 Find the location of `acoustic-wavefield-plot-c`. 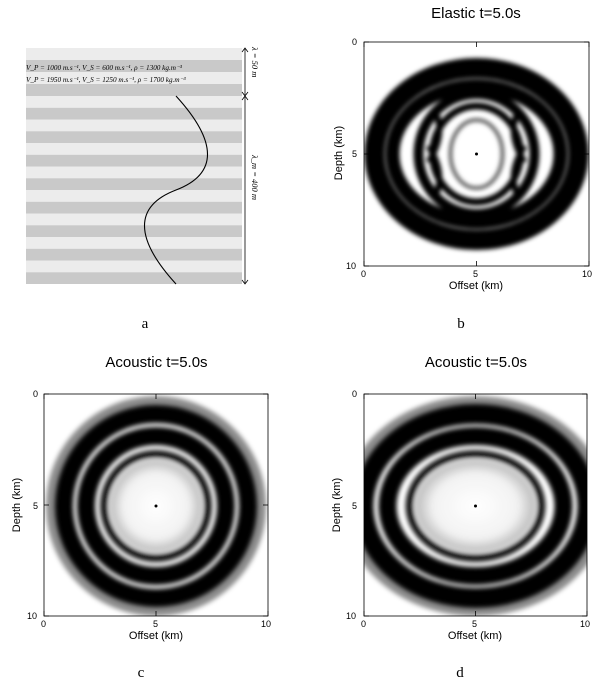

acoustic-wavefield-plot-c is located at coordinates (156, 505).